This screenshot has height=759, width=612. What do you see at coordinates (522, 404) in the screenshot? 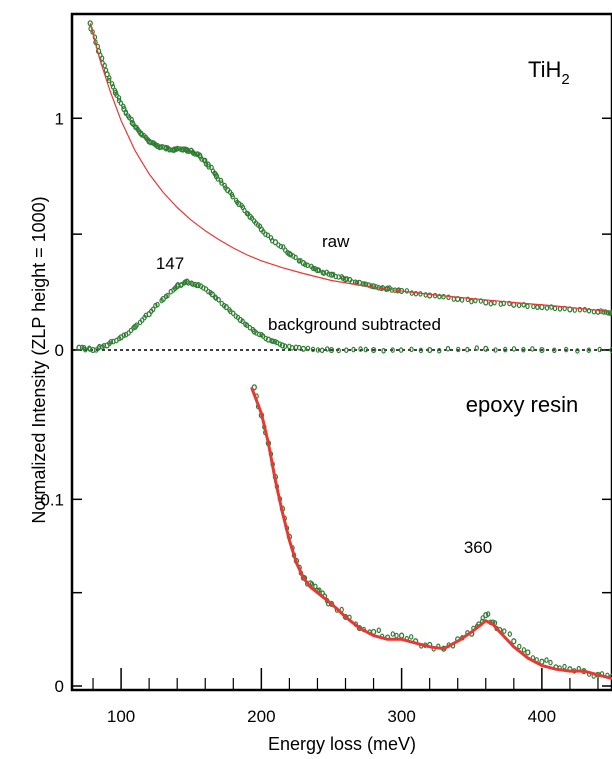
I see `panel-label-epoxy: epoxy resin` at bounding box center [522, 404].